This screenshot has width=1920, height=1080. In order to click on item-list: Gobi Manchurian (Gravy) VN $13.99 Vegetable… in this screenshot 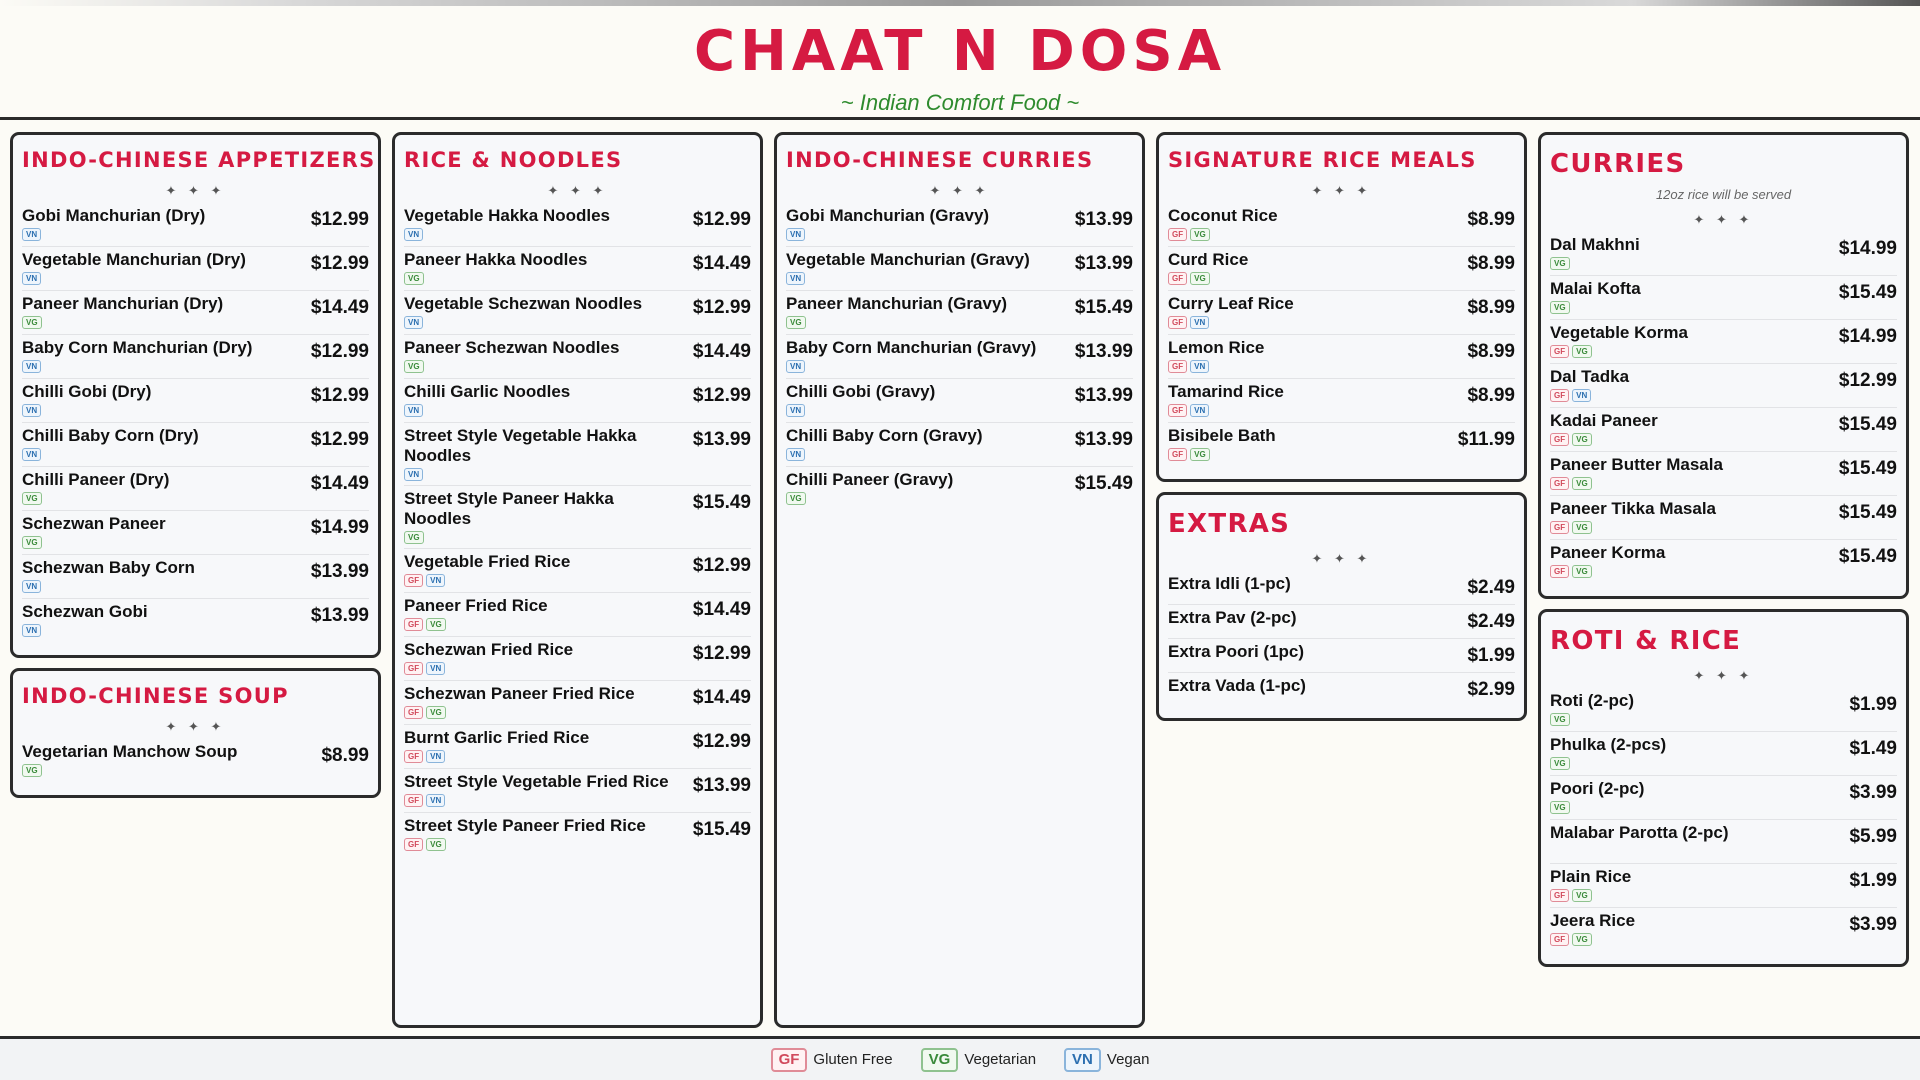, I will do `click(959, 357)`.